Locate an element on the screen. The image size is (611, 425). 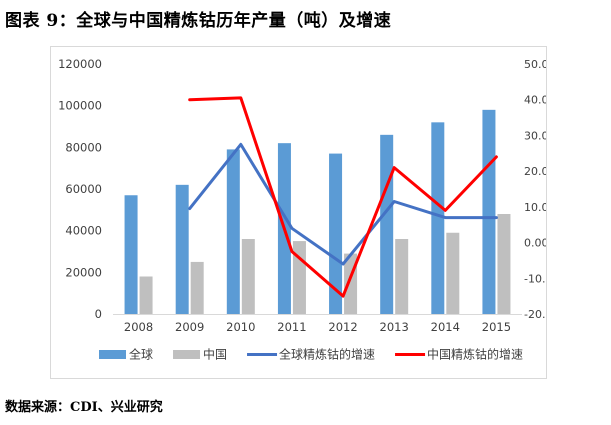
y-left-tick-label: 80000 is located at coordinates (83, 147).